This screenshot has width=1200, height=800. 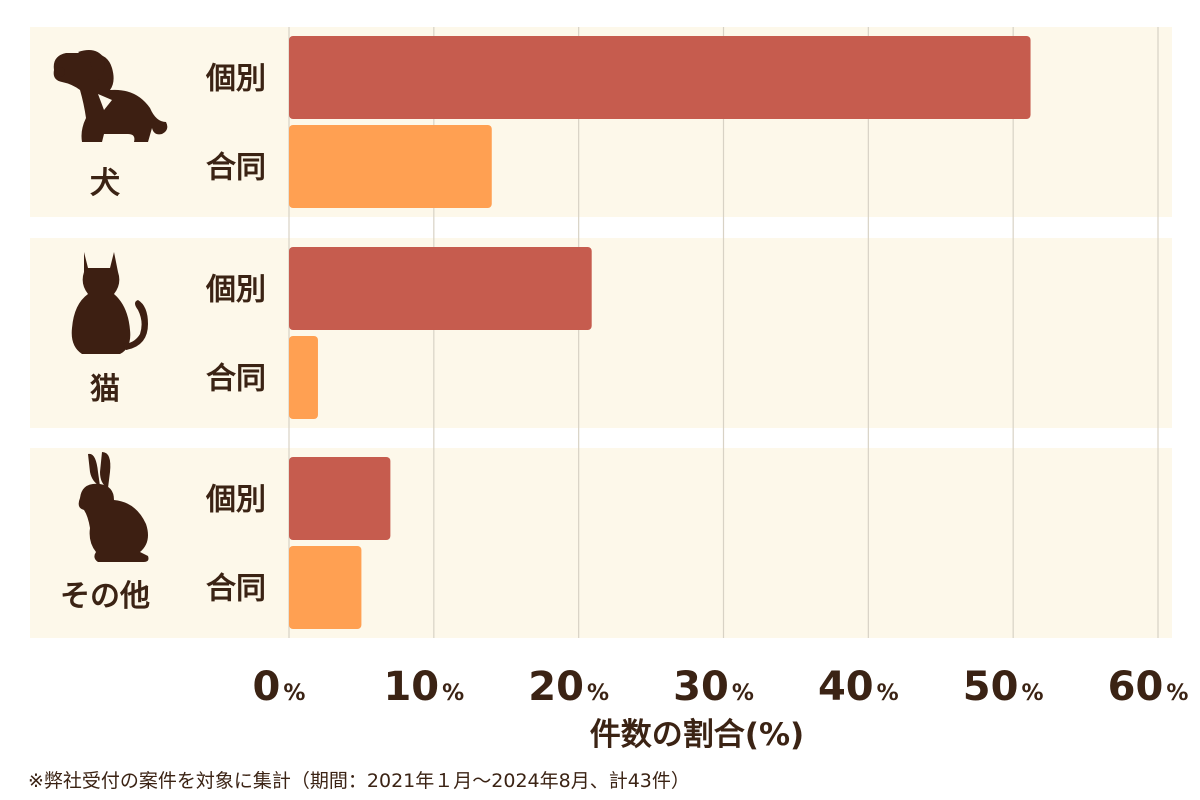 What do you see at coordinates (1003, 687) in the screenshot?
I see `x-tick-label: 50%` at bounding box center [1003, 687].